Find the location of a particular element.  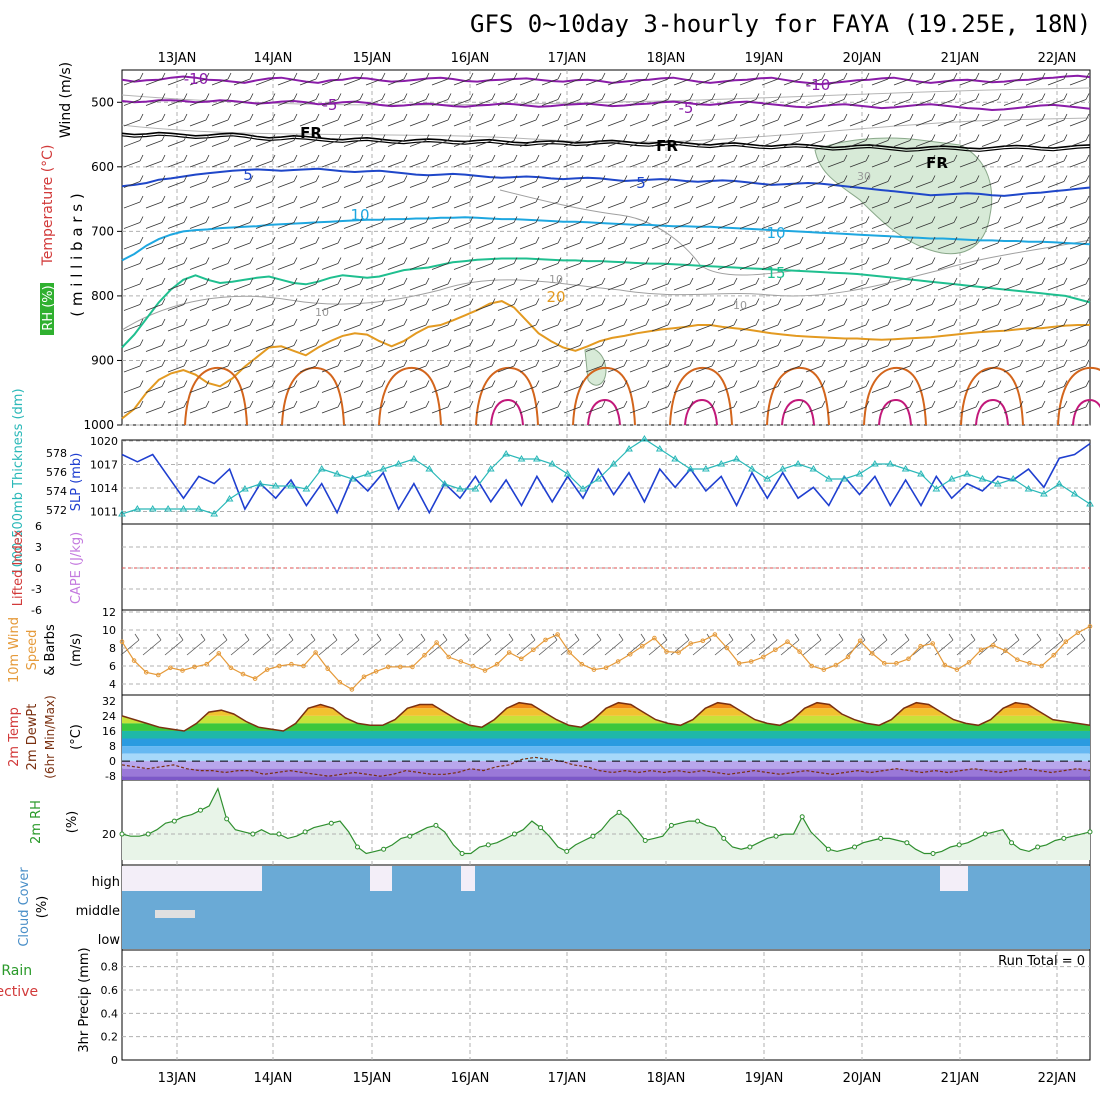

date-tick-bottom: 17JAN is located at coordinates (567, 1078).